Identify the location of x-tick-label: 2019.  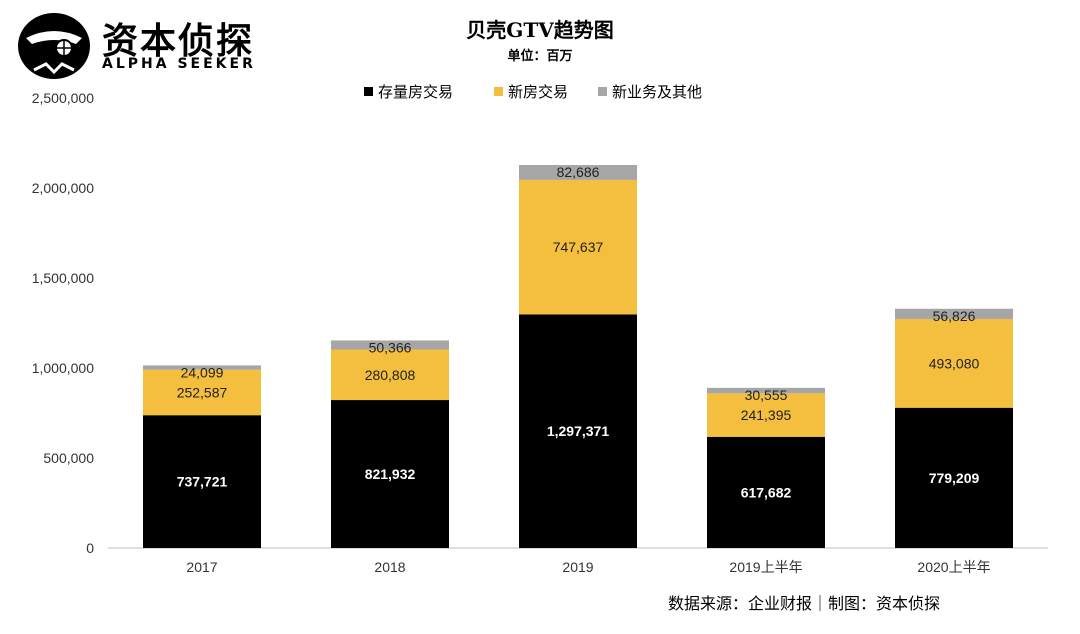
(577, 567).